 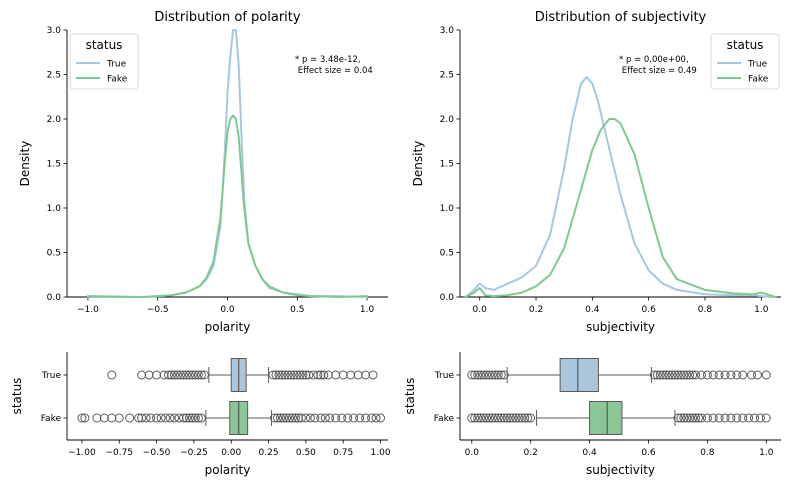 I want to click on annotation-text: * p = 3.48e-12,, so click(x=328, y=60).